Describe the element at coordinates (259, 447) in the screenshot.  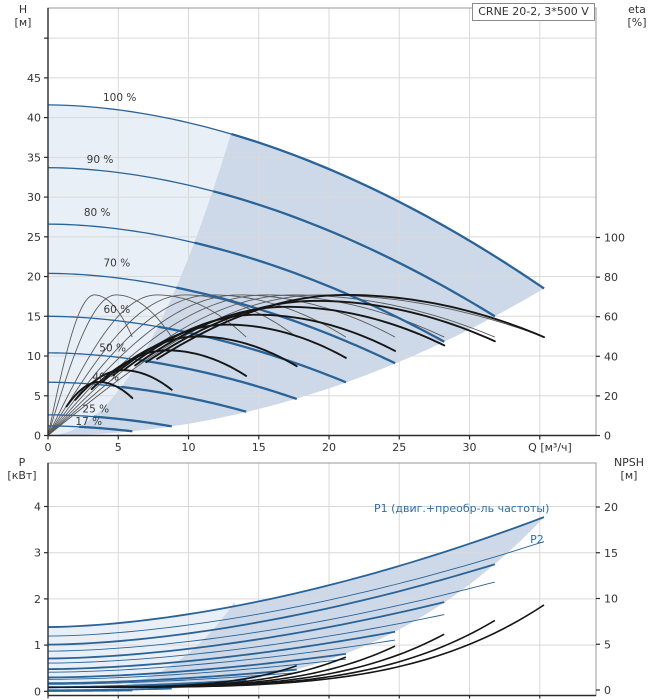
I see `q-tick-label-15: 15` at that location.